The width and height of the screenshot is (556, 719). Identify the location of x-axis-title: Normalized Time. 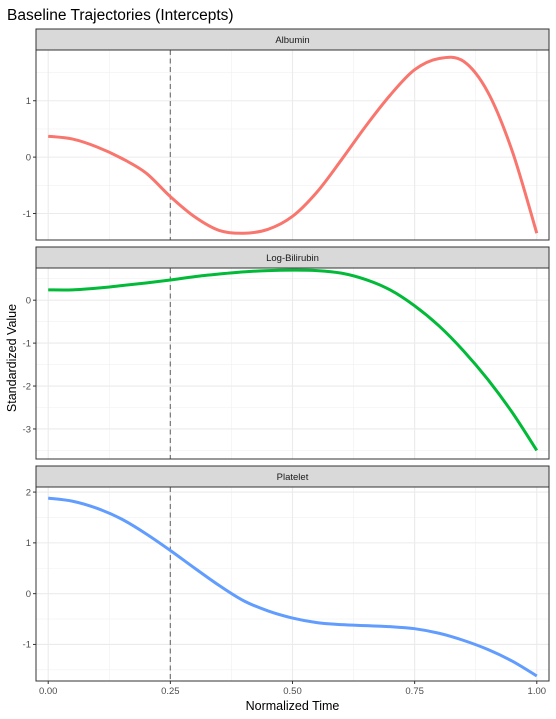
(293, 706).